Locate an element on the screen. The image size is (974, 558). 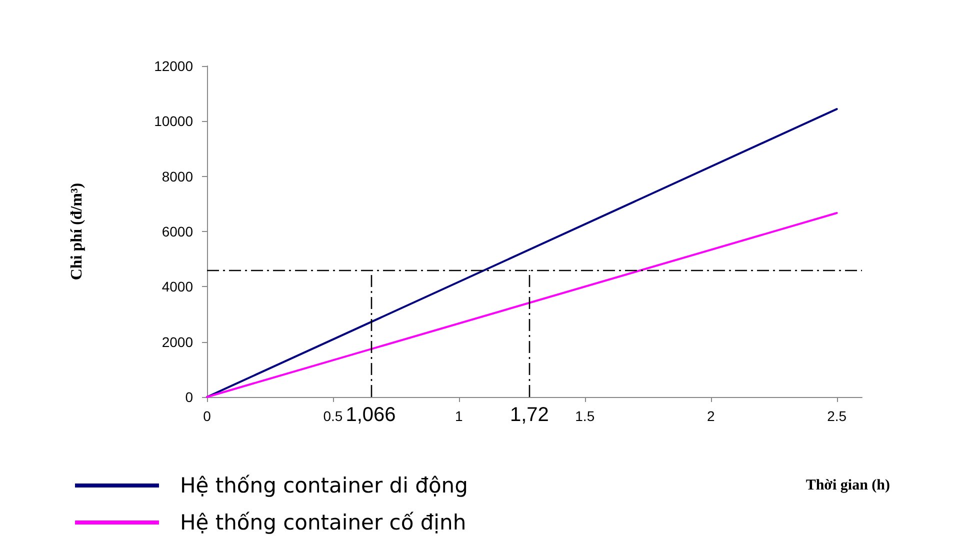
x-tick-label: 1.5 is located at coordinates (585, 416).